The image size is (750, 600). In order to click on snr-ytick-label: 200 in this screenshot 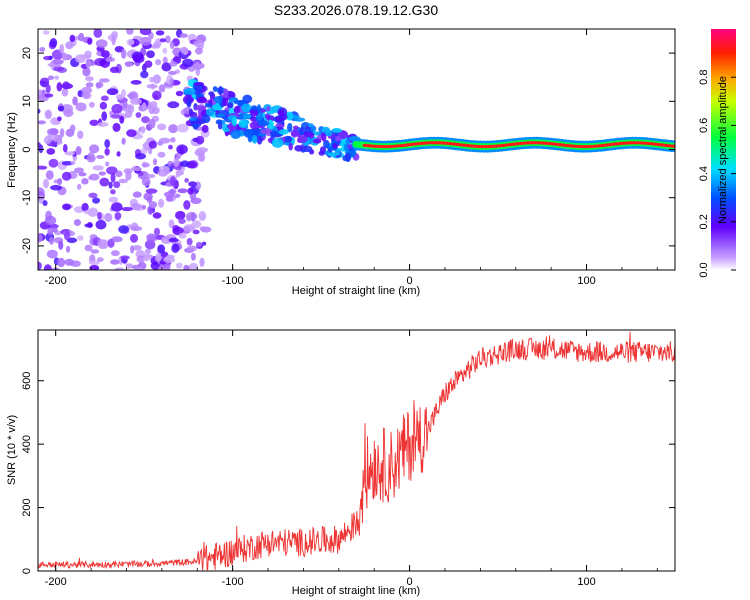, I will do `click(27, 507)`.